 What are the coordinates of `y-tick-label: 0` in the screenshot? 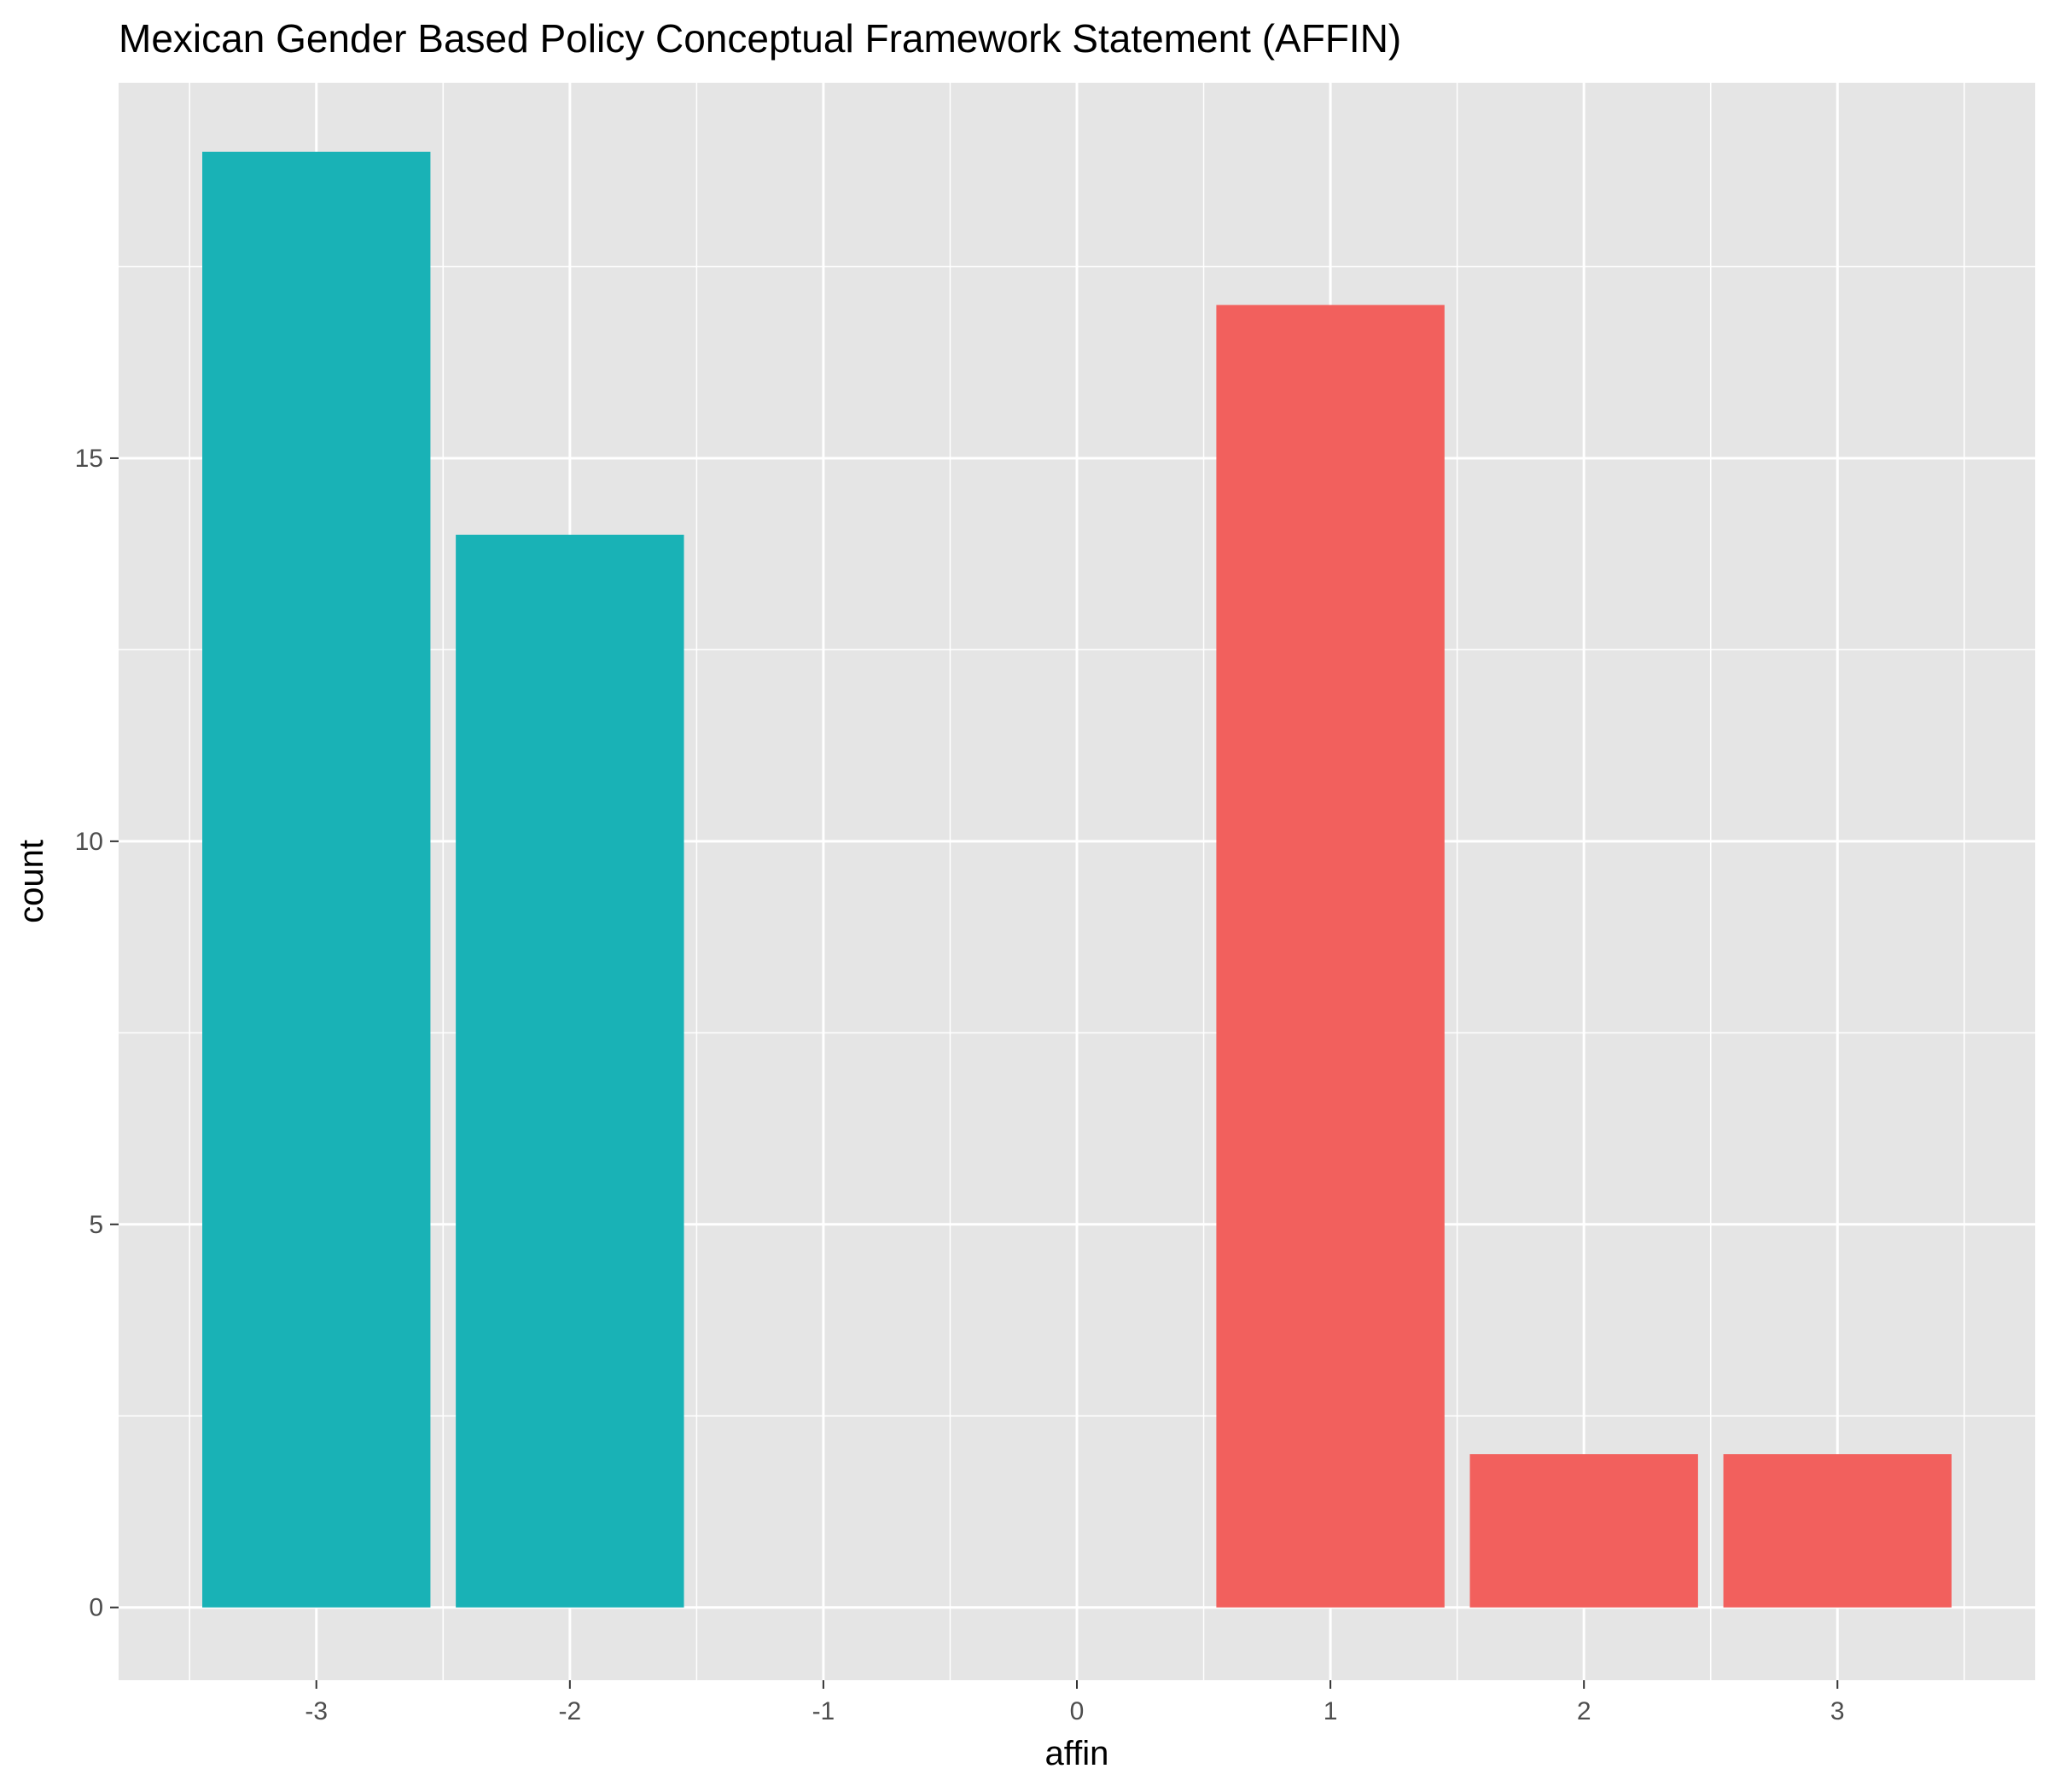 It's located at (96, 1608).